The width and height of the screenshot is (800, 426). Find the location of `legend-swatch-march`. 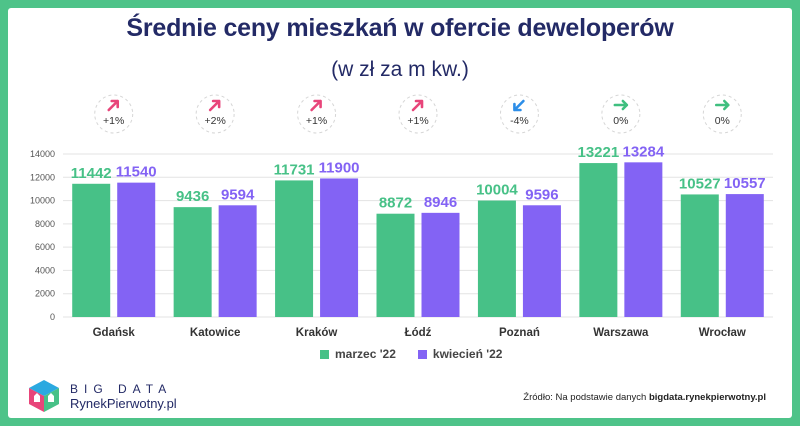

legend-swatch-march is located at coordinates (324, 354).